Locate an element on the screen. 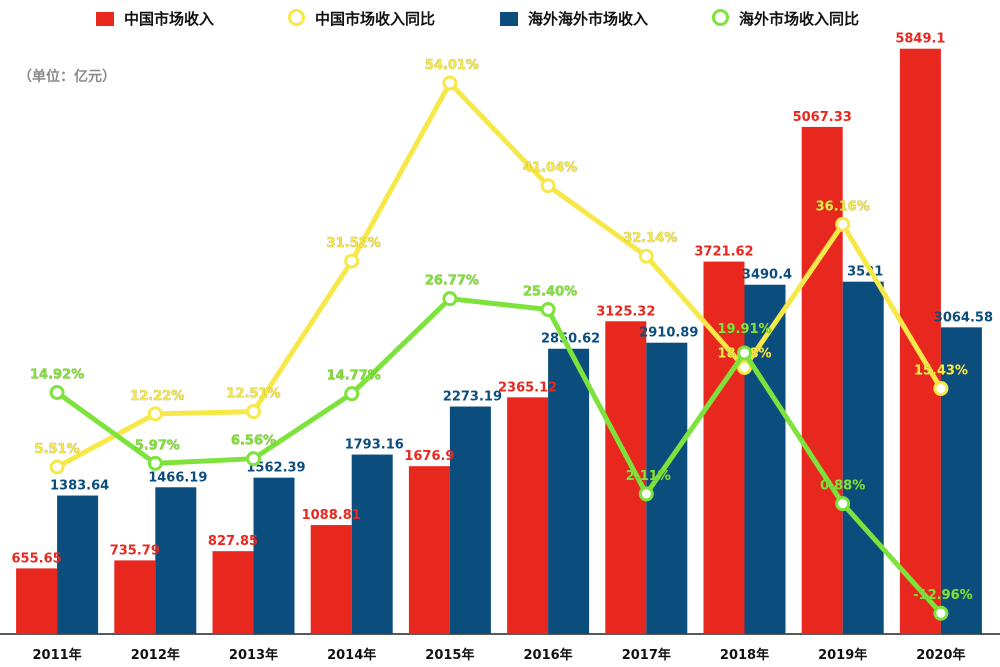 This screenshot has width=1000, height=667. legend-china-yoy: 中国市场收入同比 is located at coordinates (361, 18).